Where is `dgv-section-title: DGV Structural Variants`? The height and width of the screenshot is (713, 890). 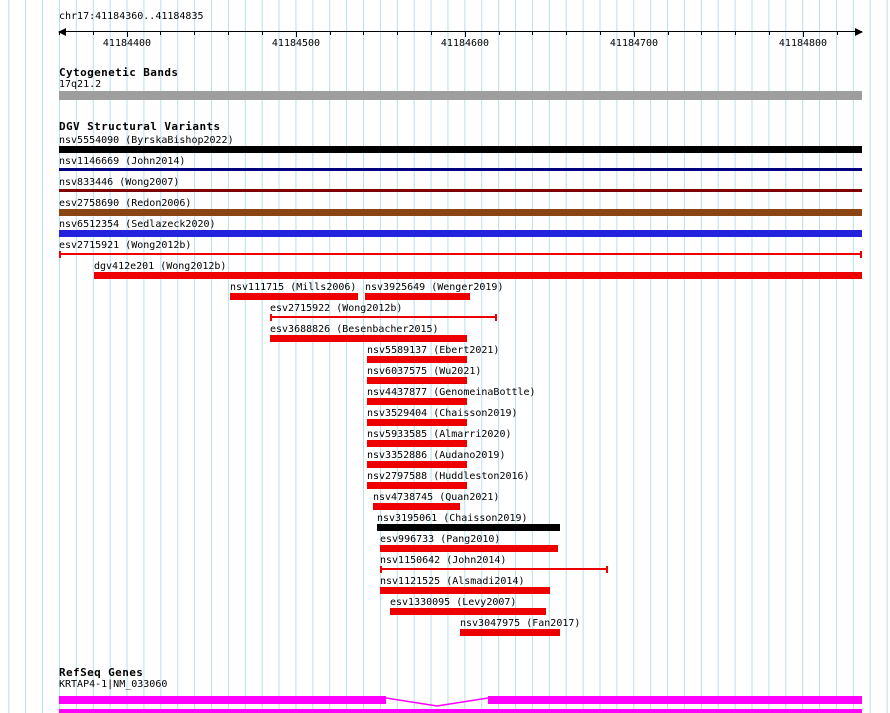 dgv-section-title: DGV Structural Variants is located at coordinates (140, 126).